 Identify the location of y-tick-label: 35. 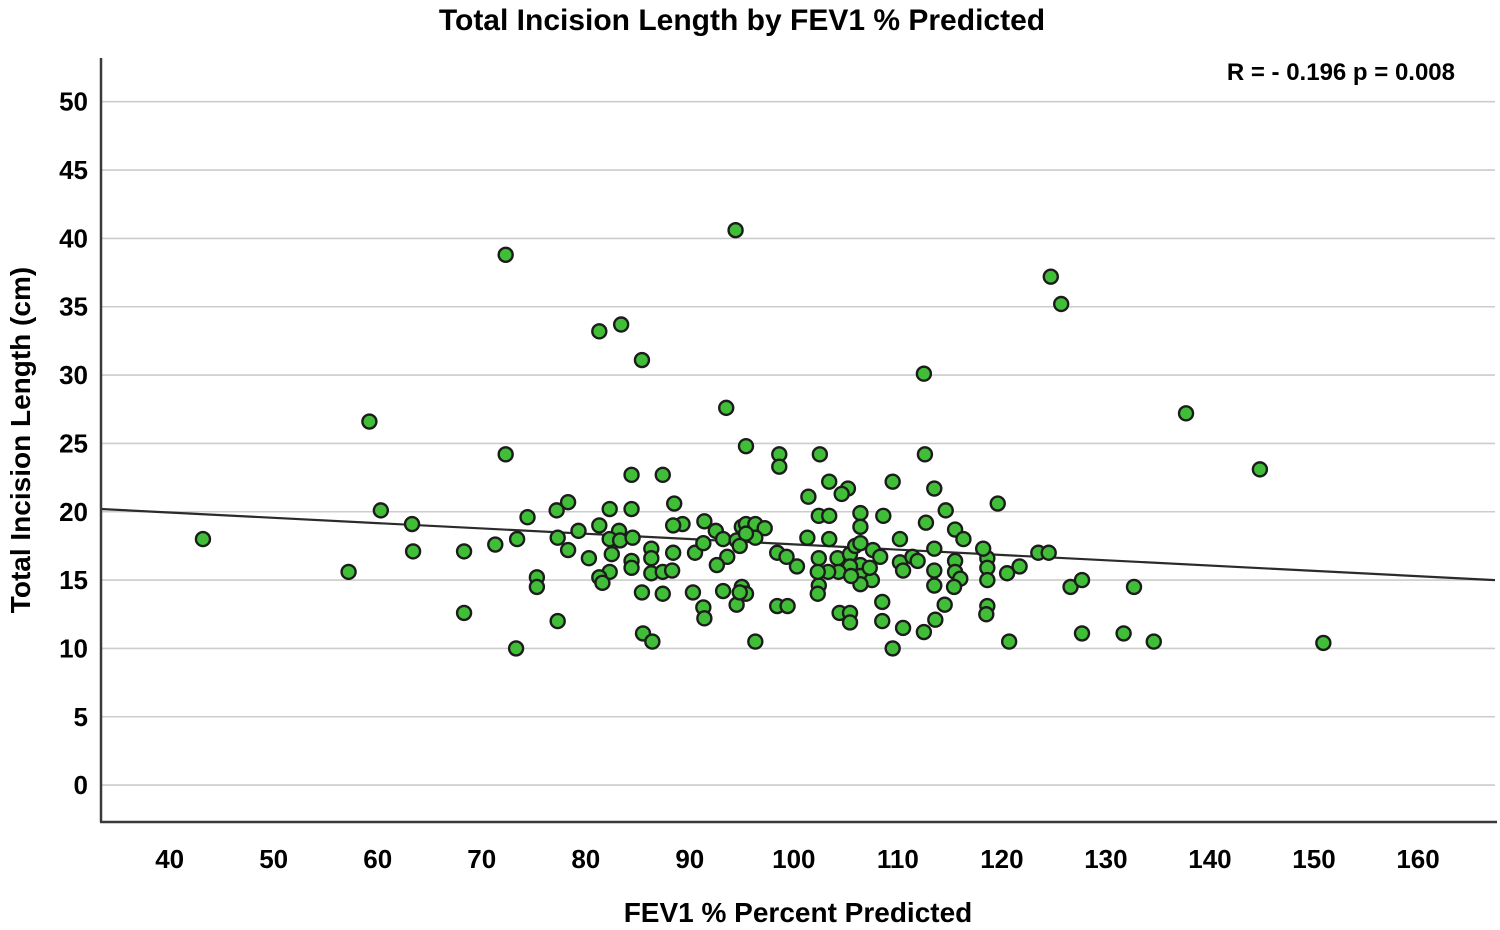
(73, 307).